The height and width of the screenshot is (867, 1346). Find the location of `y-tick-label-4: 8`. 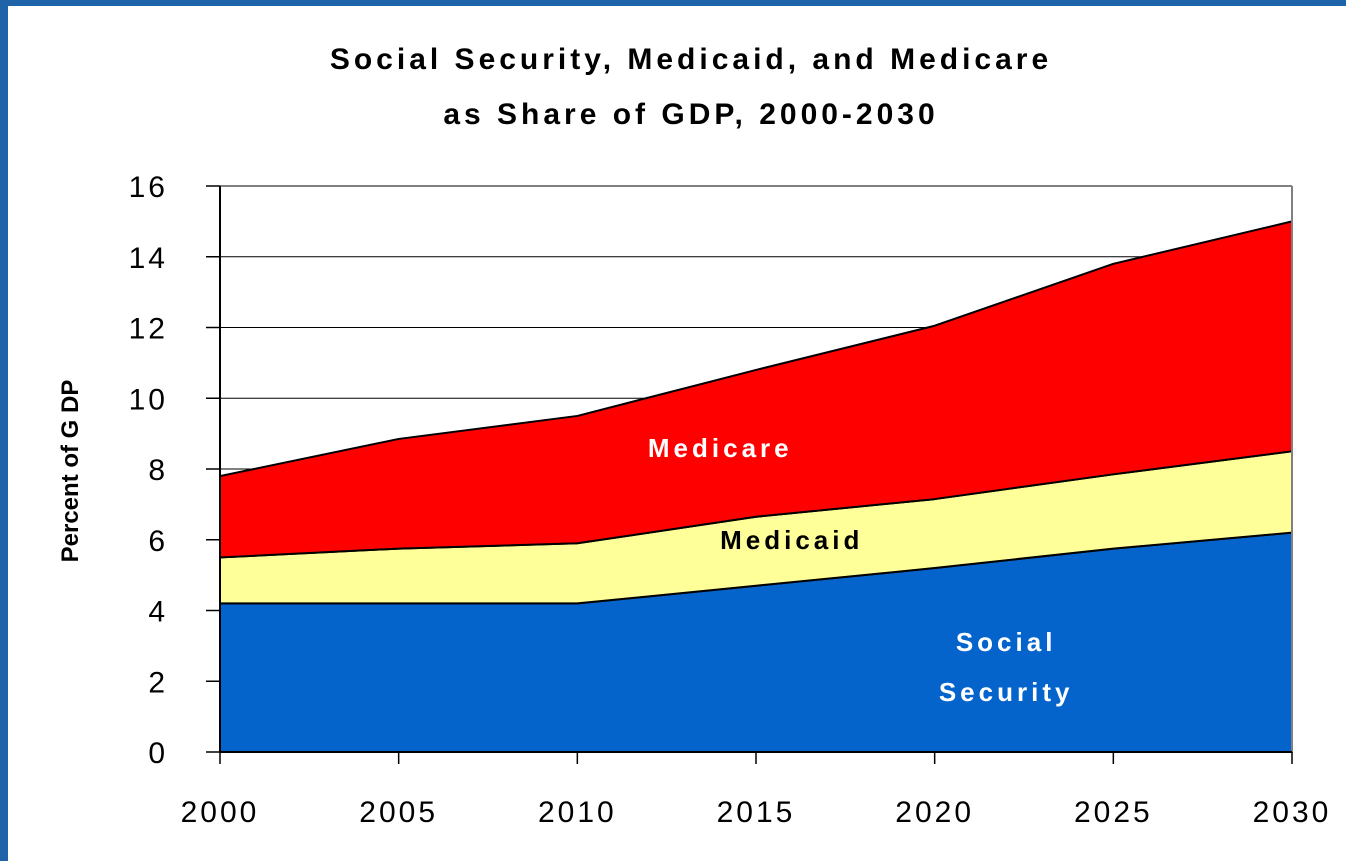

y-tick-label-4: 8 is located at coordinates (158, 470).